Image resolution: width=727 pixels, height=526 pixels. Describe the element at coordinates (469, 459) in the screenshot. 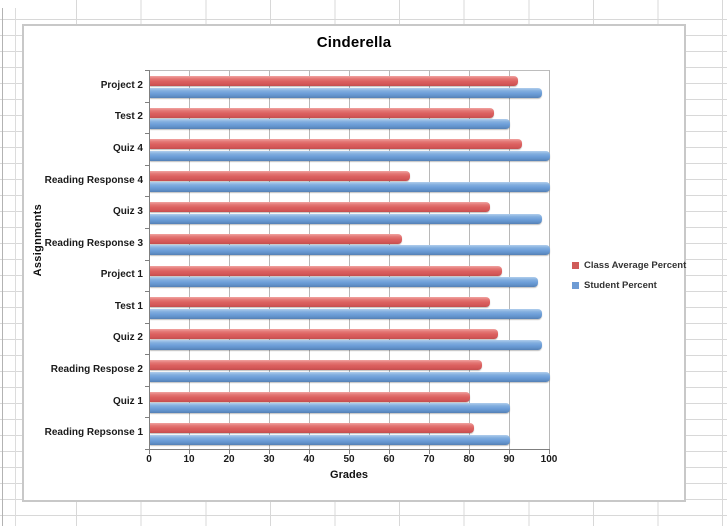

I see `x-tick-label: 80` at that location.